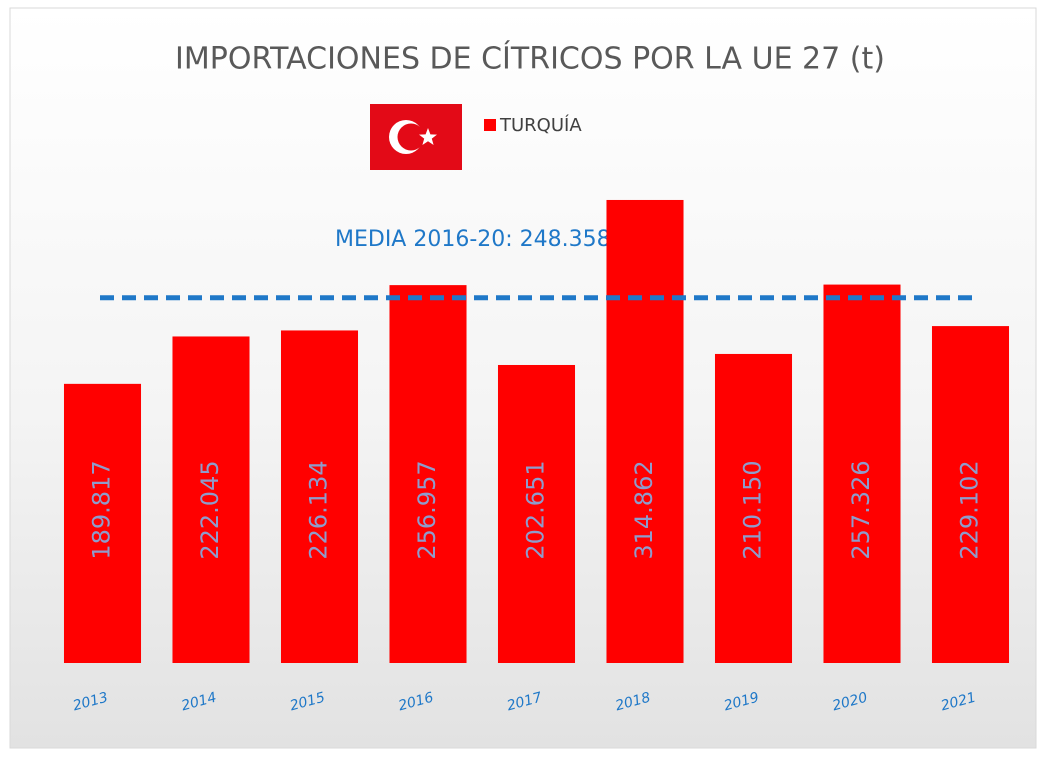 This screenshot has width=1046, height=757. Describe the element at coordinates (473, 239) in the screenshot. I see `mean-label: MEDIA 2016-20: 248.358` at that location.